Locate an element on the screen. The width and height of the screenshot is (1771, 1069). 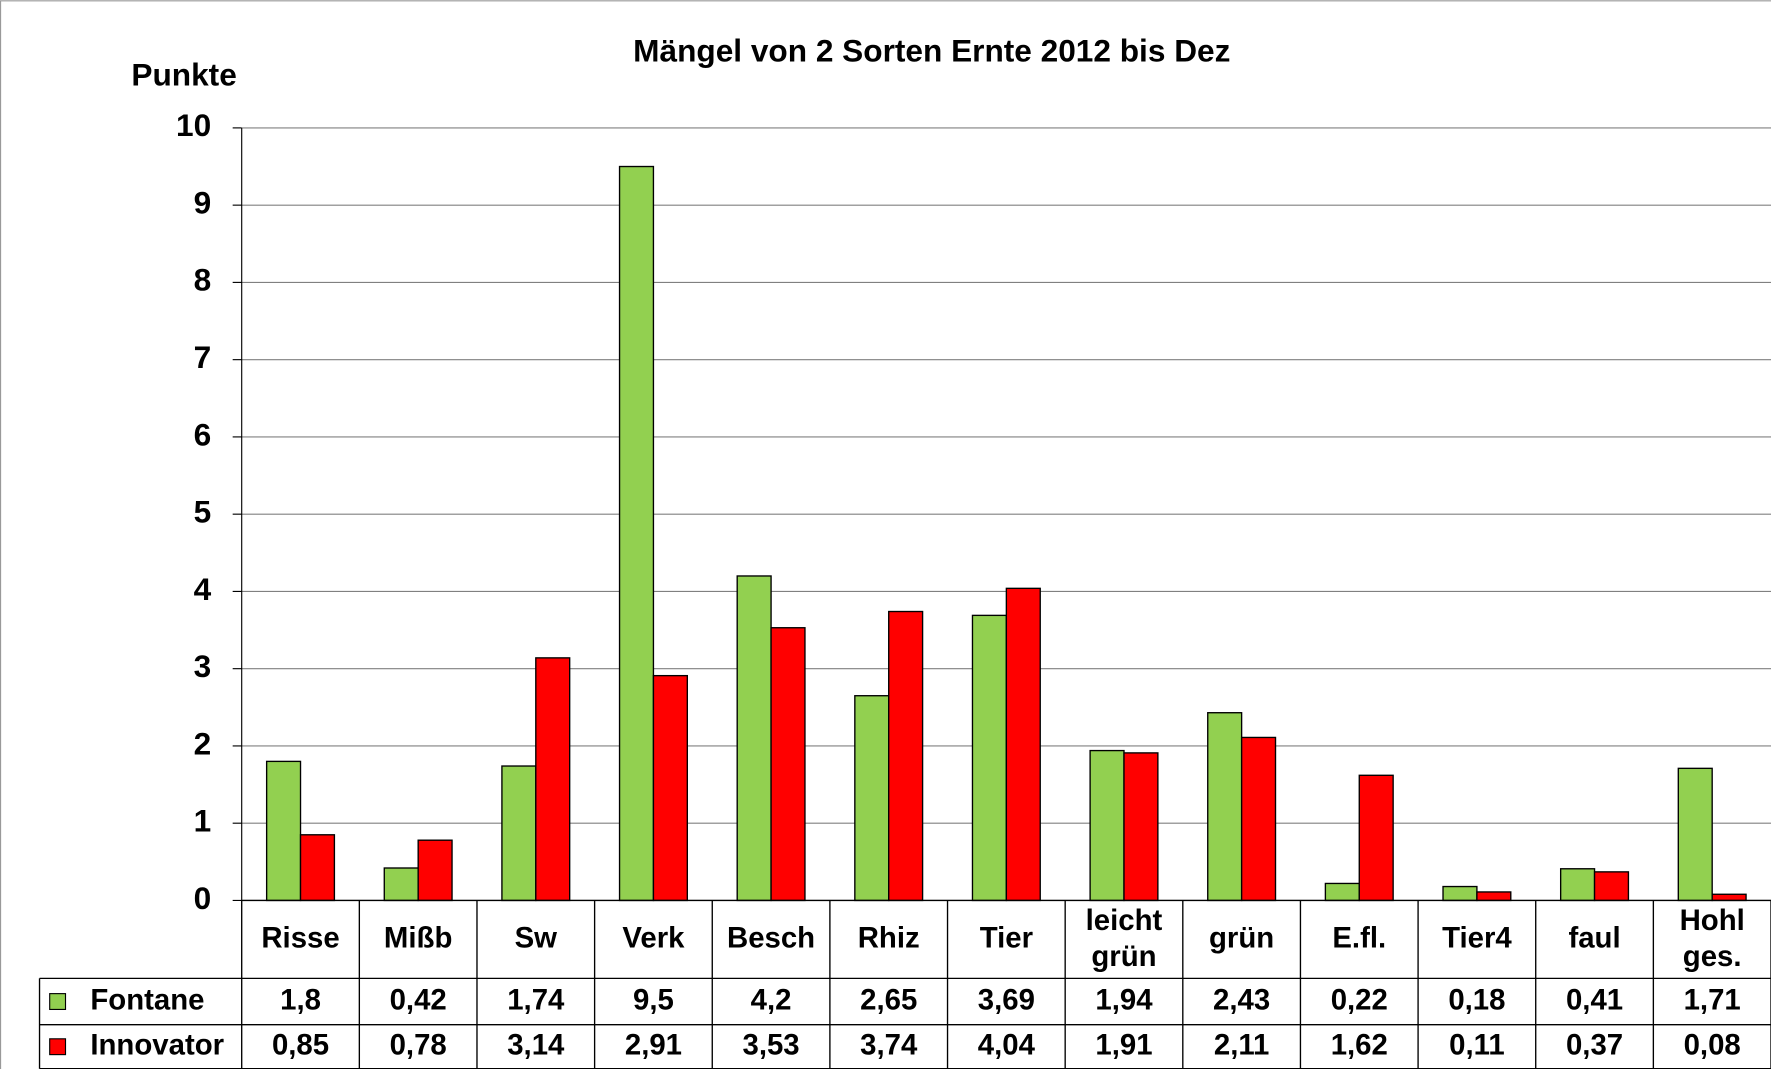
data-label: 0,85 is located at coordinates (300, 1044).